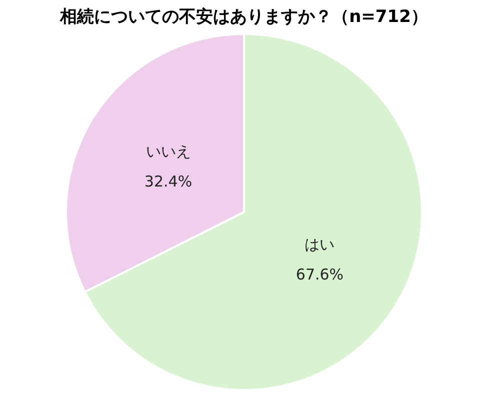 Image resolution: width=493 pixels, height=420 pixels. Describe the element at coordinates (168, 181) in the screenshot. I see `data-label: 32.4%` at that location.